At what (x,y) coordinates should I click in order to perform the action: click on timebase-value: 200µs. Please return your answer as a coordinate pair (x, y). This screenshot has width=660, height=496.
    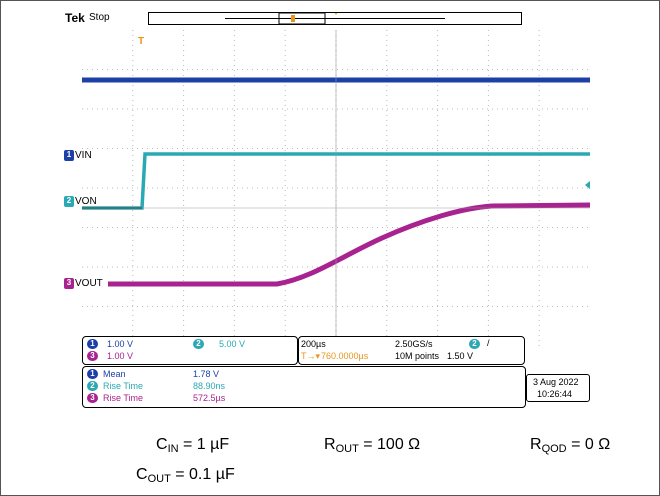
    Looking at the image, I should click on (313, 344).